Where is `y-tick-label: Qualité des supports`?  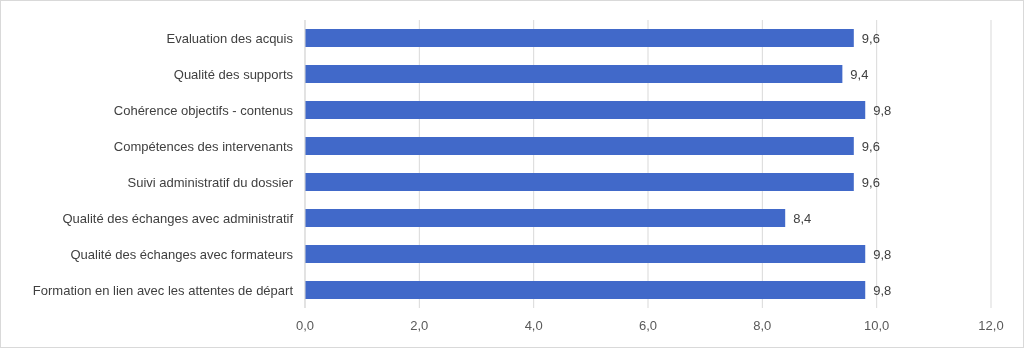 y-tick-label: Qualité des supports is located at coordinates (233, 74).